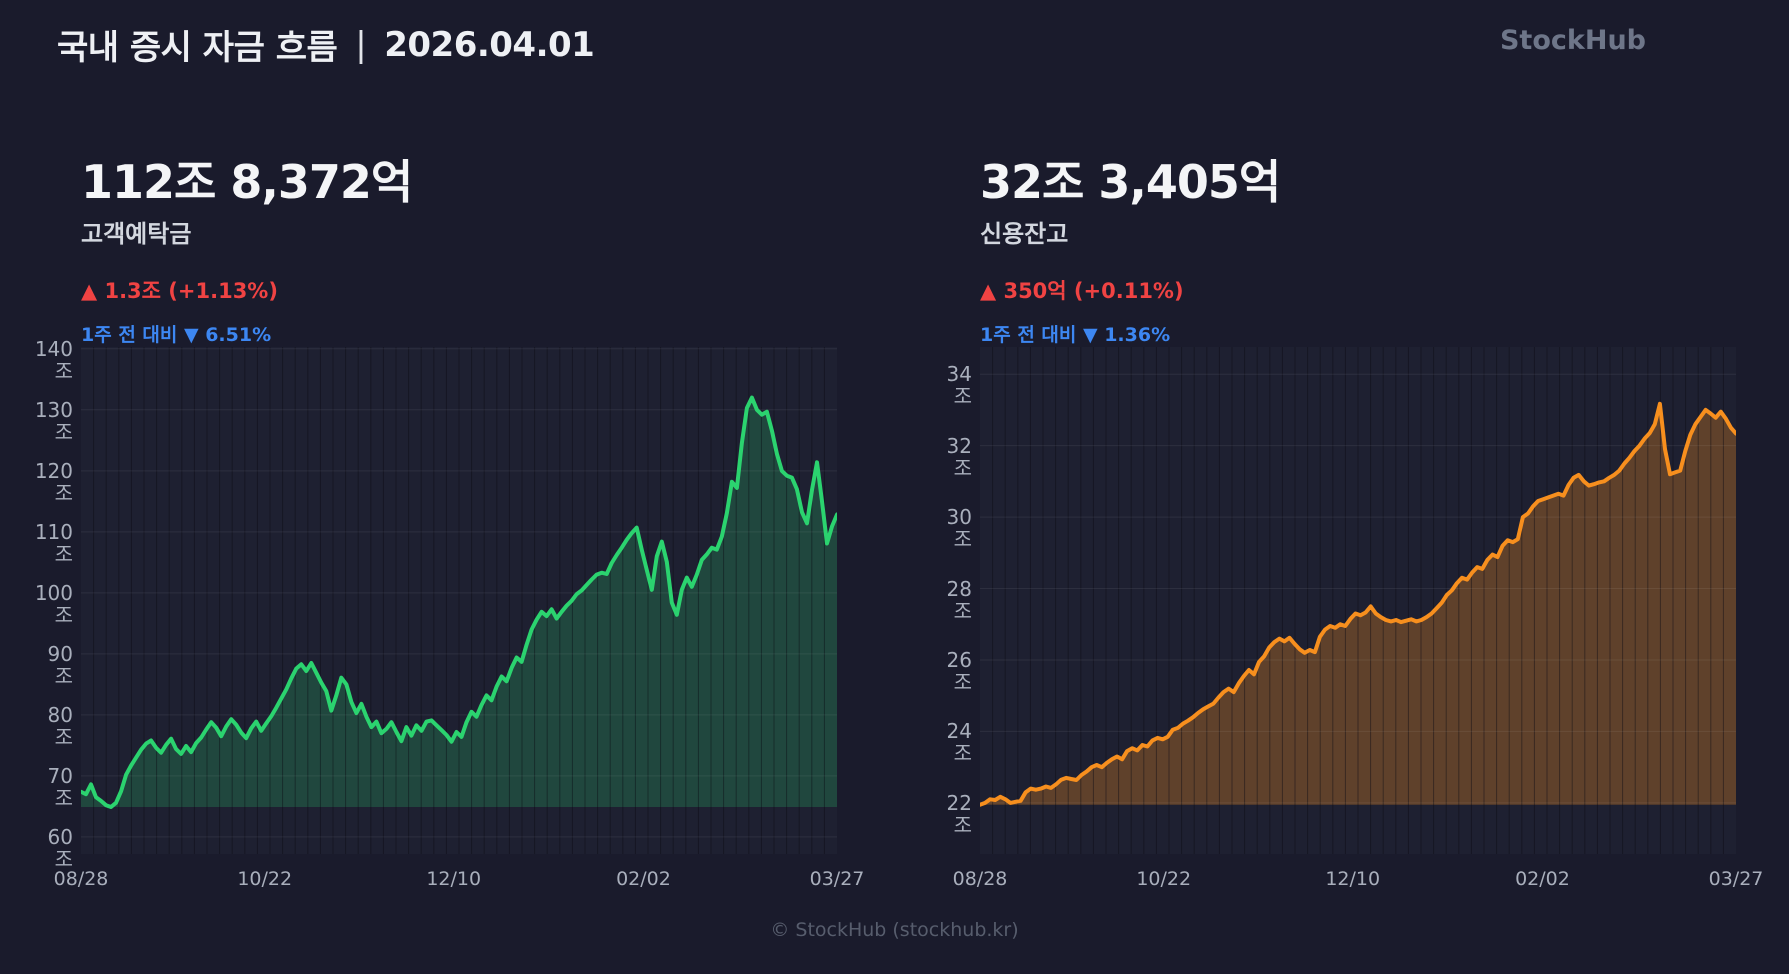 This screenshot has height=974, width=1789. I want to click on y-axis-tick: 28조, so click(959, 599).